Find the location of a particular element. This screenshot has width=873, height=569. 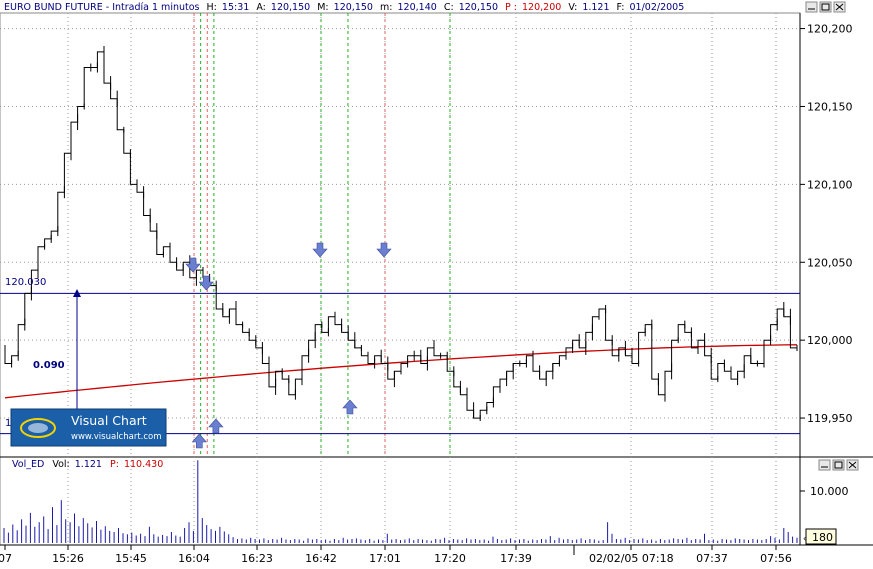

volume-name: Vol_ED is located at coordinates (28, 464).